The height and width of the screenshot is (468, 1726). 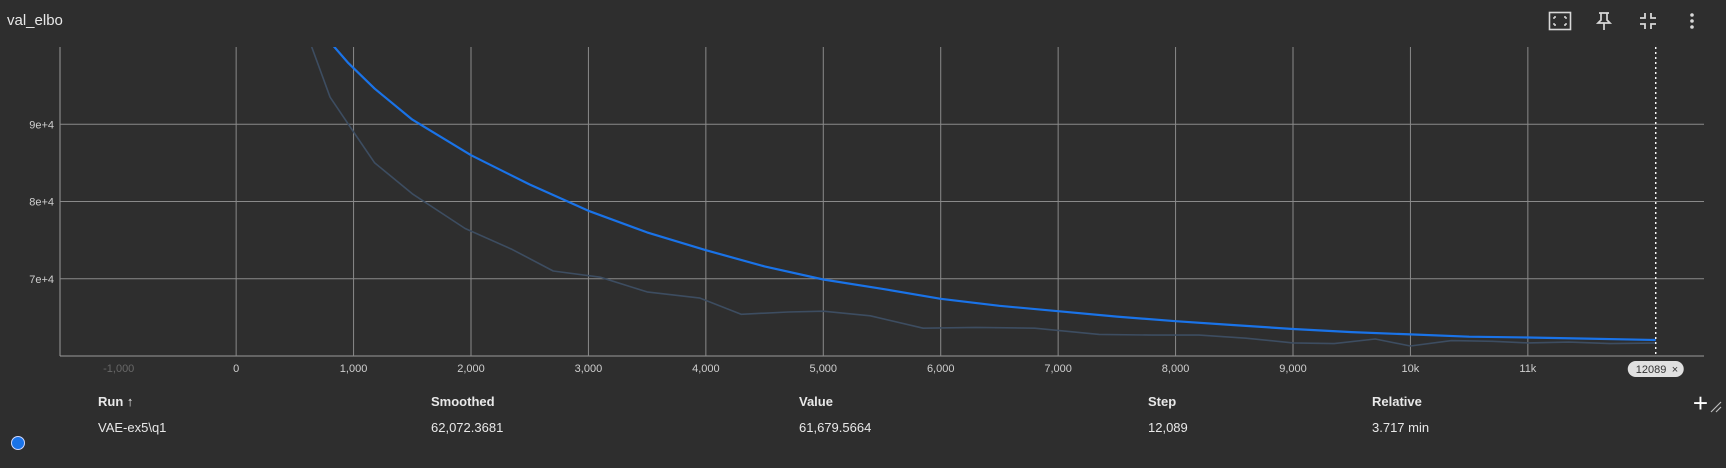 I want to click on run-color-dot, so click(x=18, y=443).